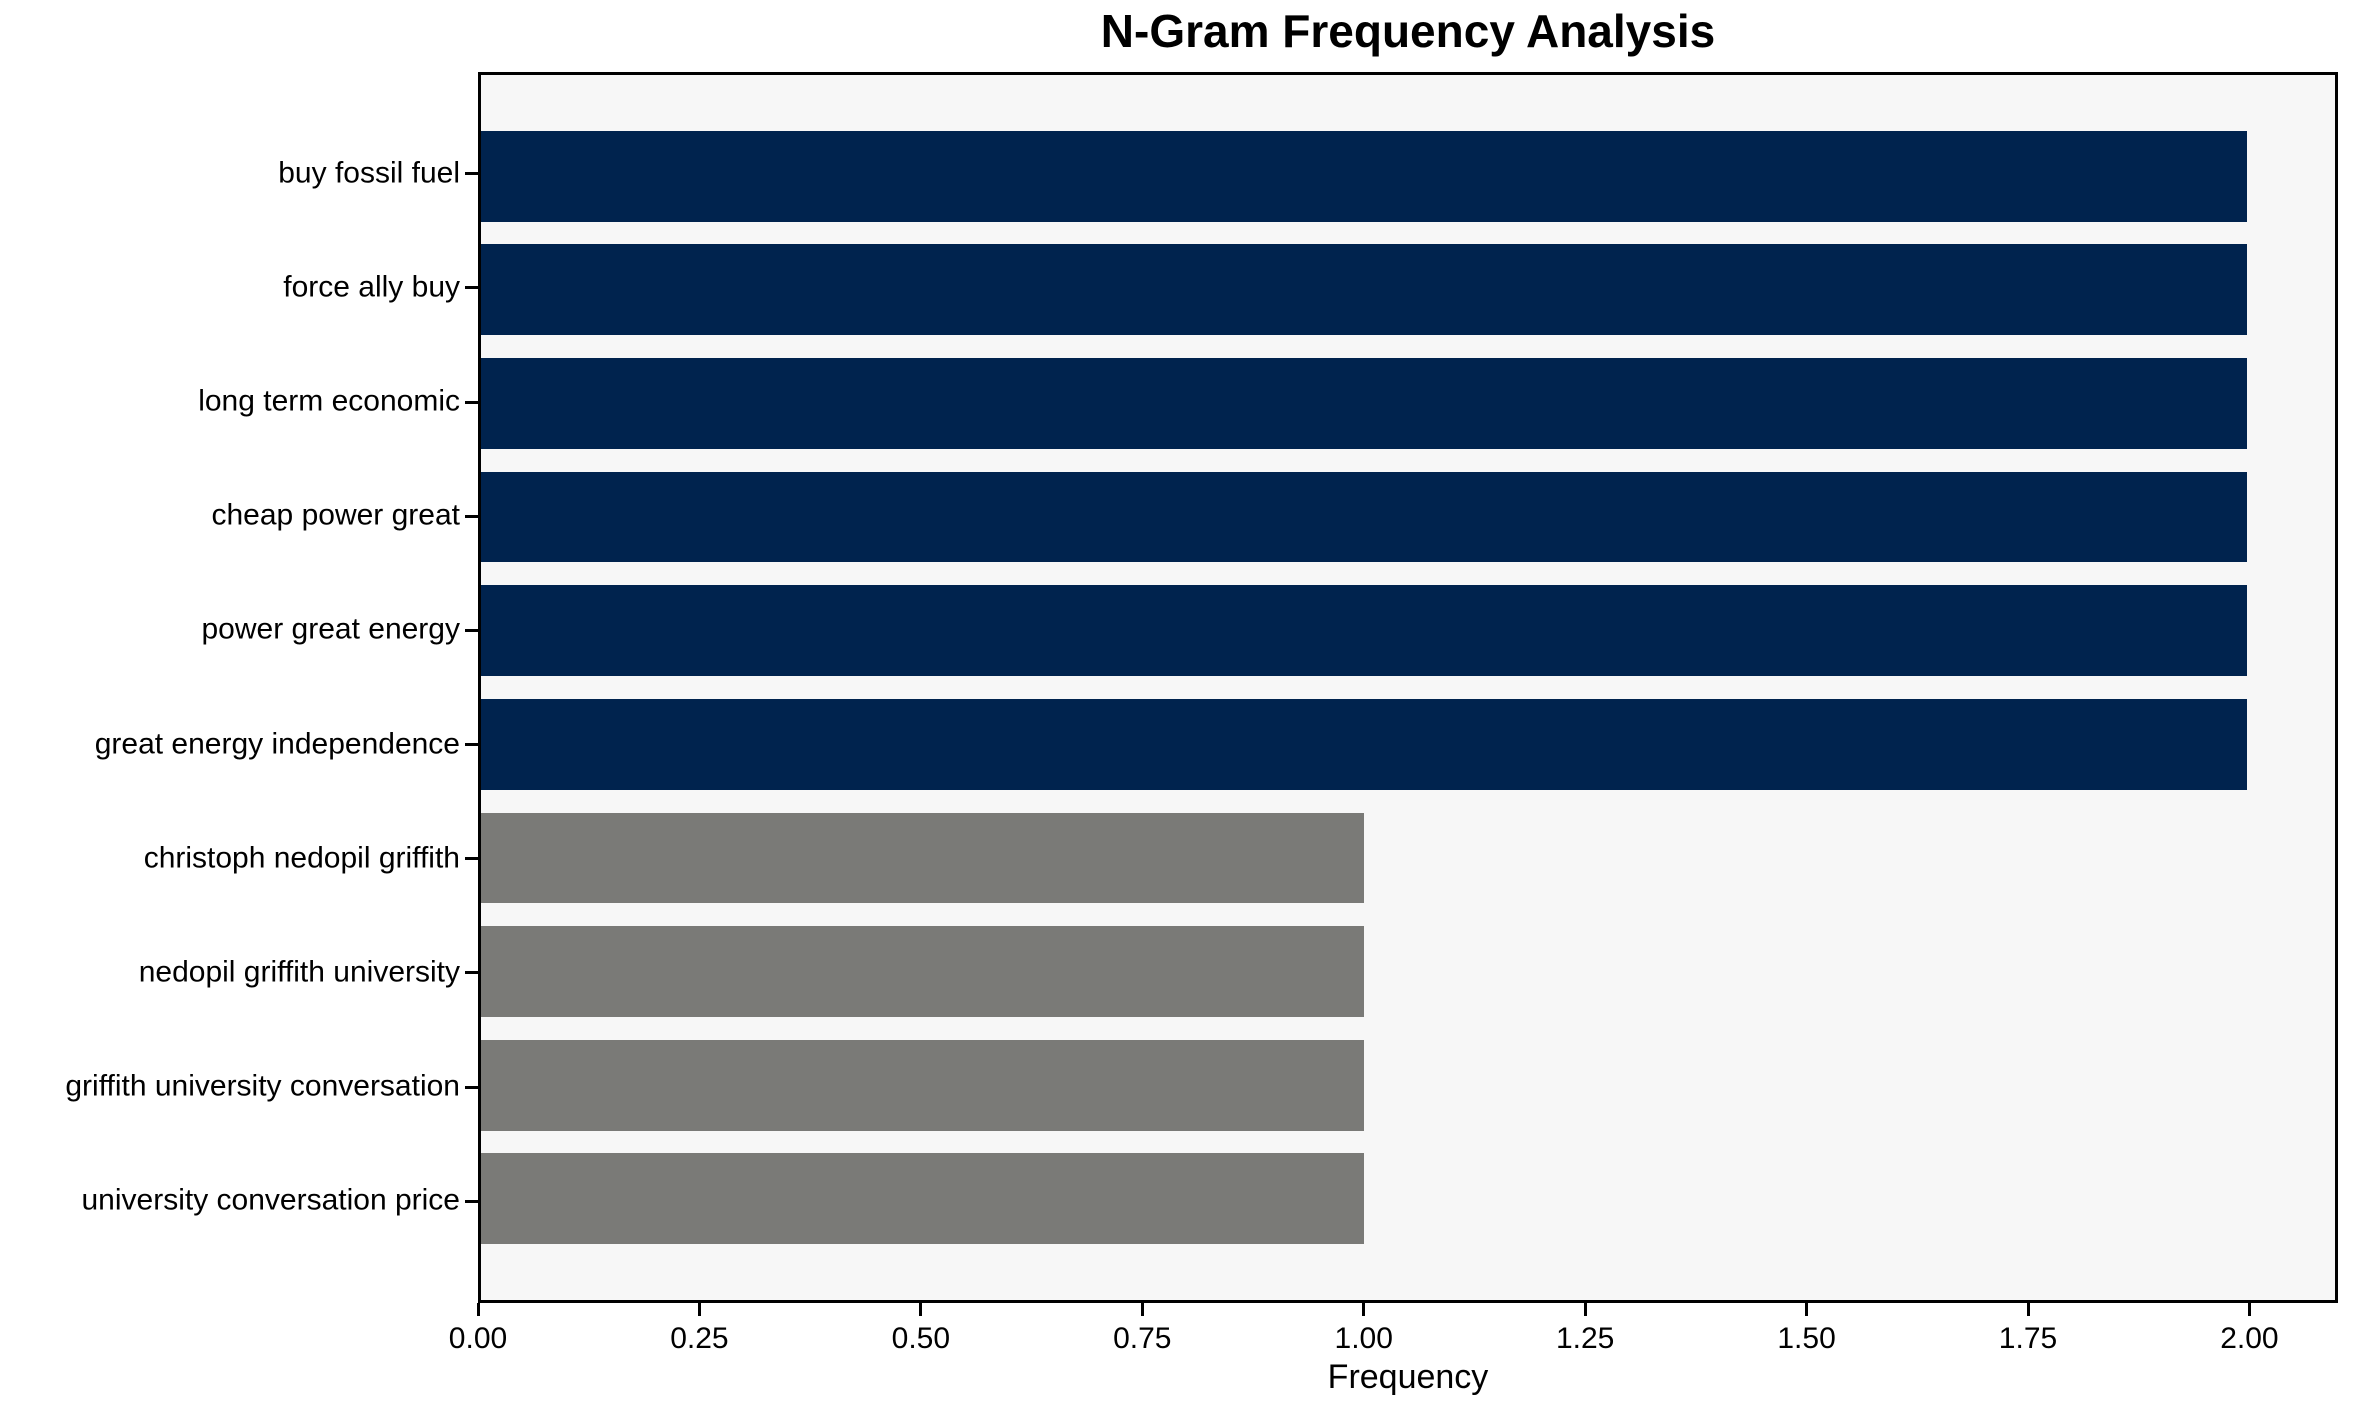 Image resolution: width=2357 pixels, height=1414 pixels. What do you see at coordinates (270, 1200) in the screenshot?
I see `y-tick-label: university conversation price` at bounding box center [270, 1200].